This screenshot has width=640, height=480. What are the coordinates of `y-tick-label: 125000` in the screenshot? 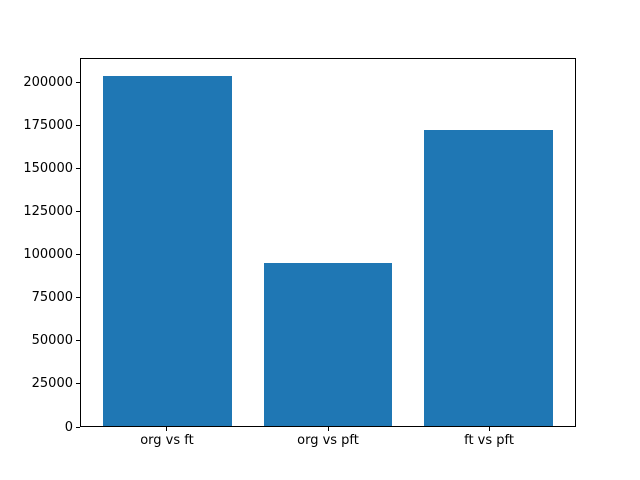 It's located at (48, 212).